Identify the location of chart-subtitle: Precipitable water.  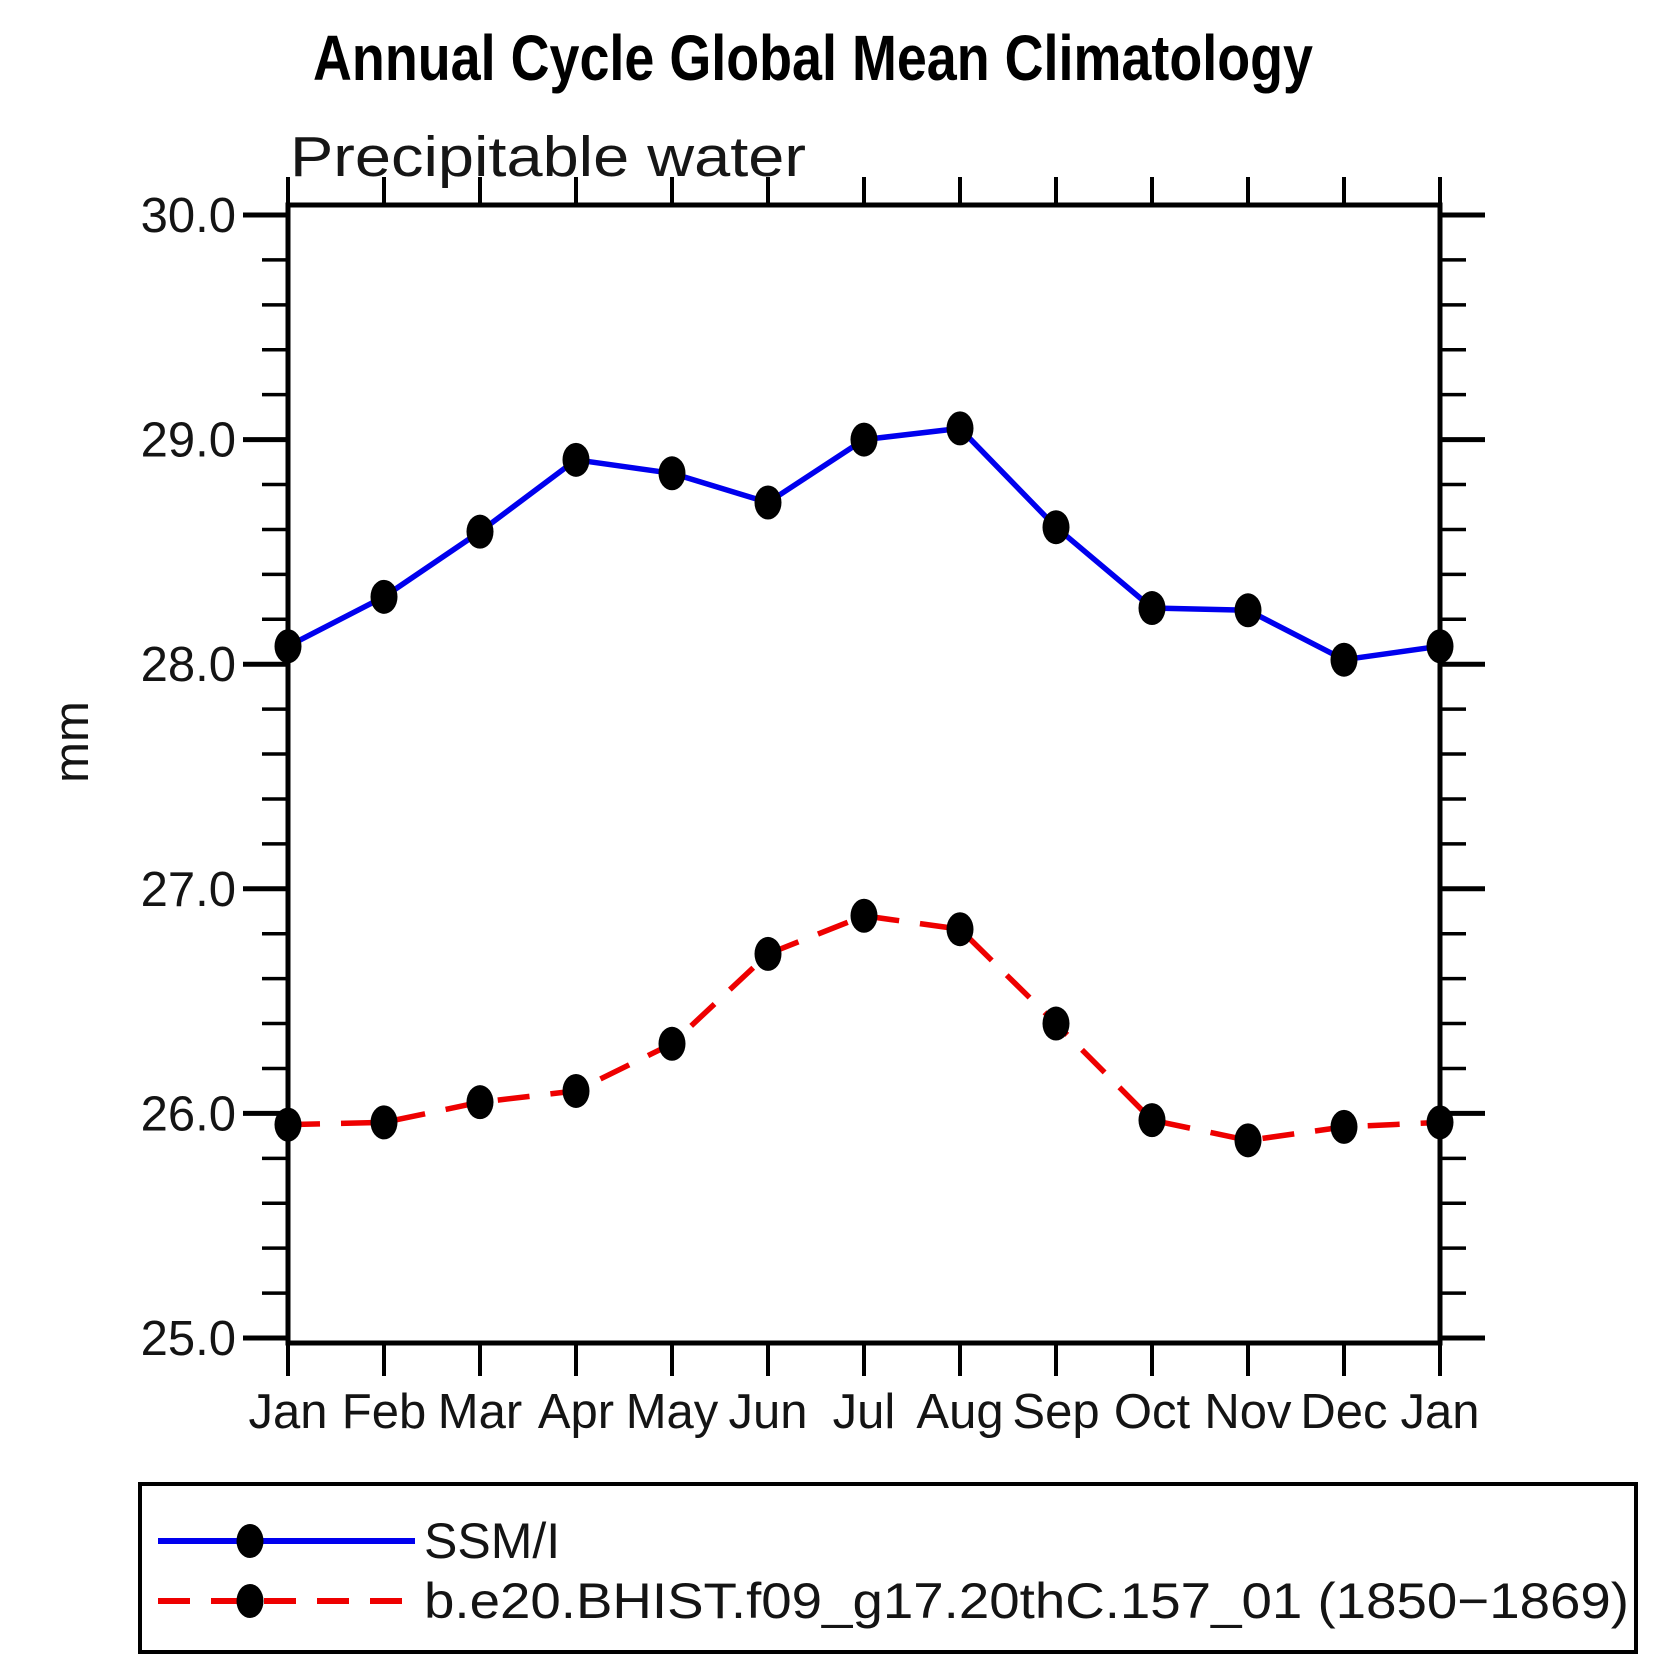
(548, 157).